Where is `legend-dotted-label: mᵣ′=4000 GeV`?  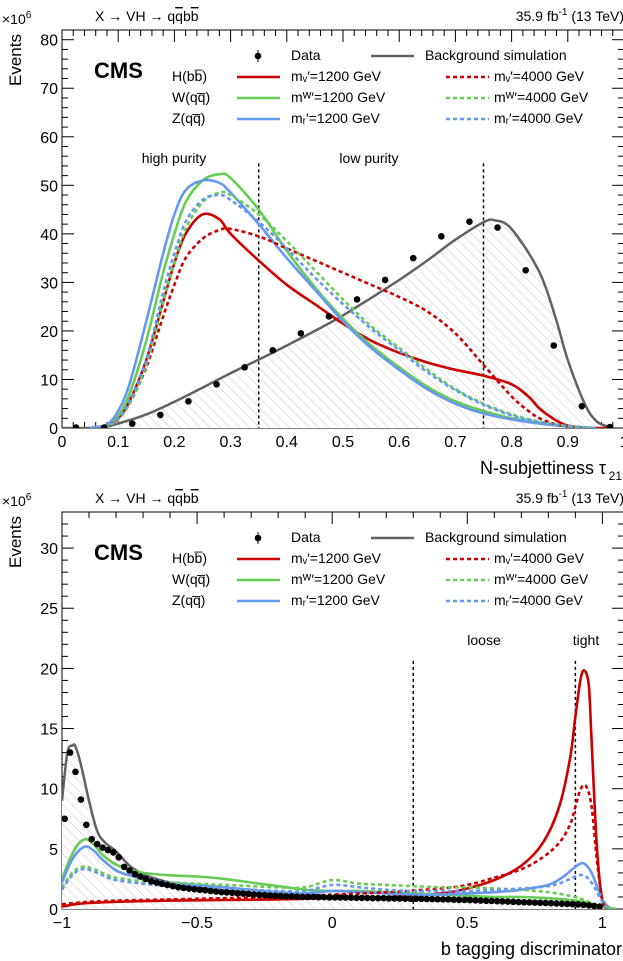
legend-dotted-label: mᵣ′=4000 GeV is located at coordinates (539, 118).